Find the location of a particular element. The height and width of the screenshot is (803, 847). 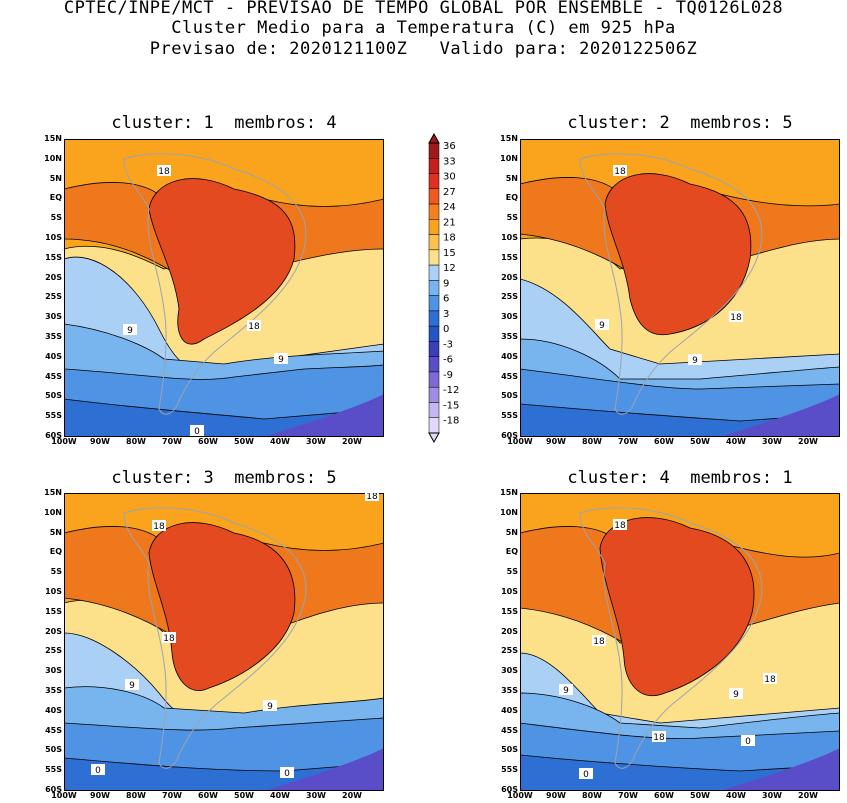

lat-tick-label: 15N is located at coordinates (53, 492).